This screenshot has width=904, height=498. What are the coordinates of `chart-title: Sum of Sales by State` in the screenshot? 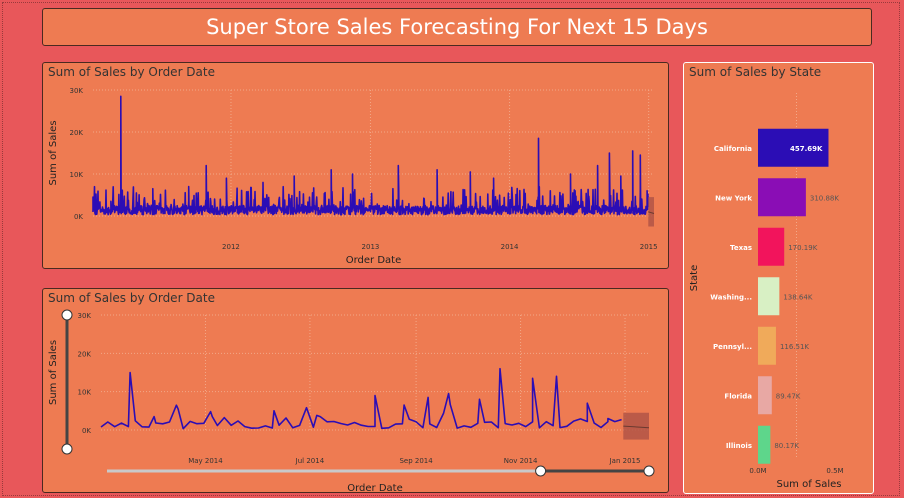 It's located at (755, 72).